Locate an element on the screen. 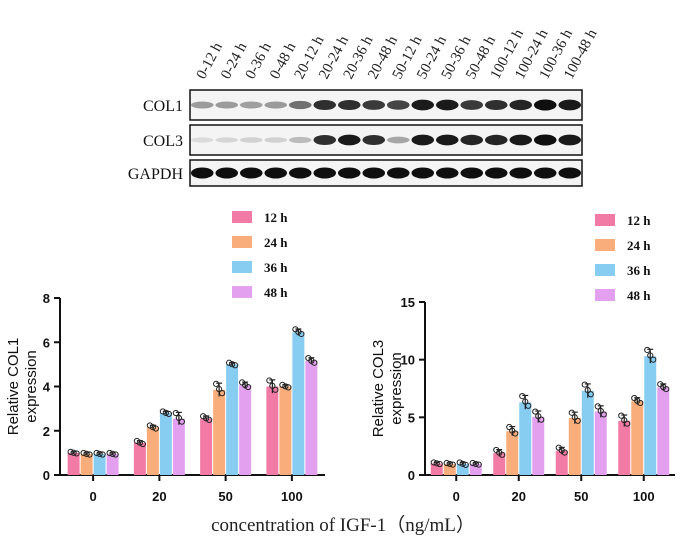 This screenshot has width=685, height=544. x-tick-label: 50 is located at coordinates (225, 496).